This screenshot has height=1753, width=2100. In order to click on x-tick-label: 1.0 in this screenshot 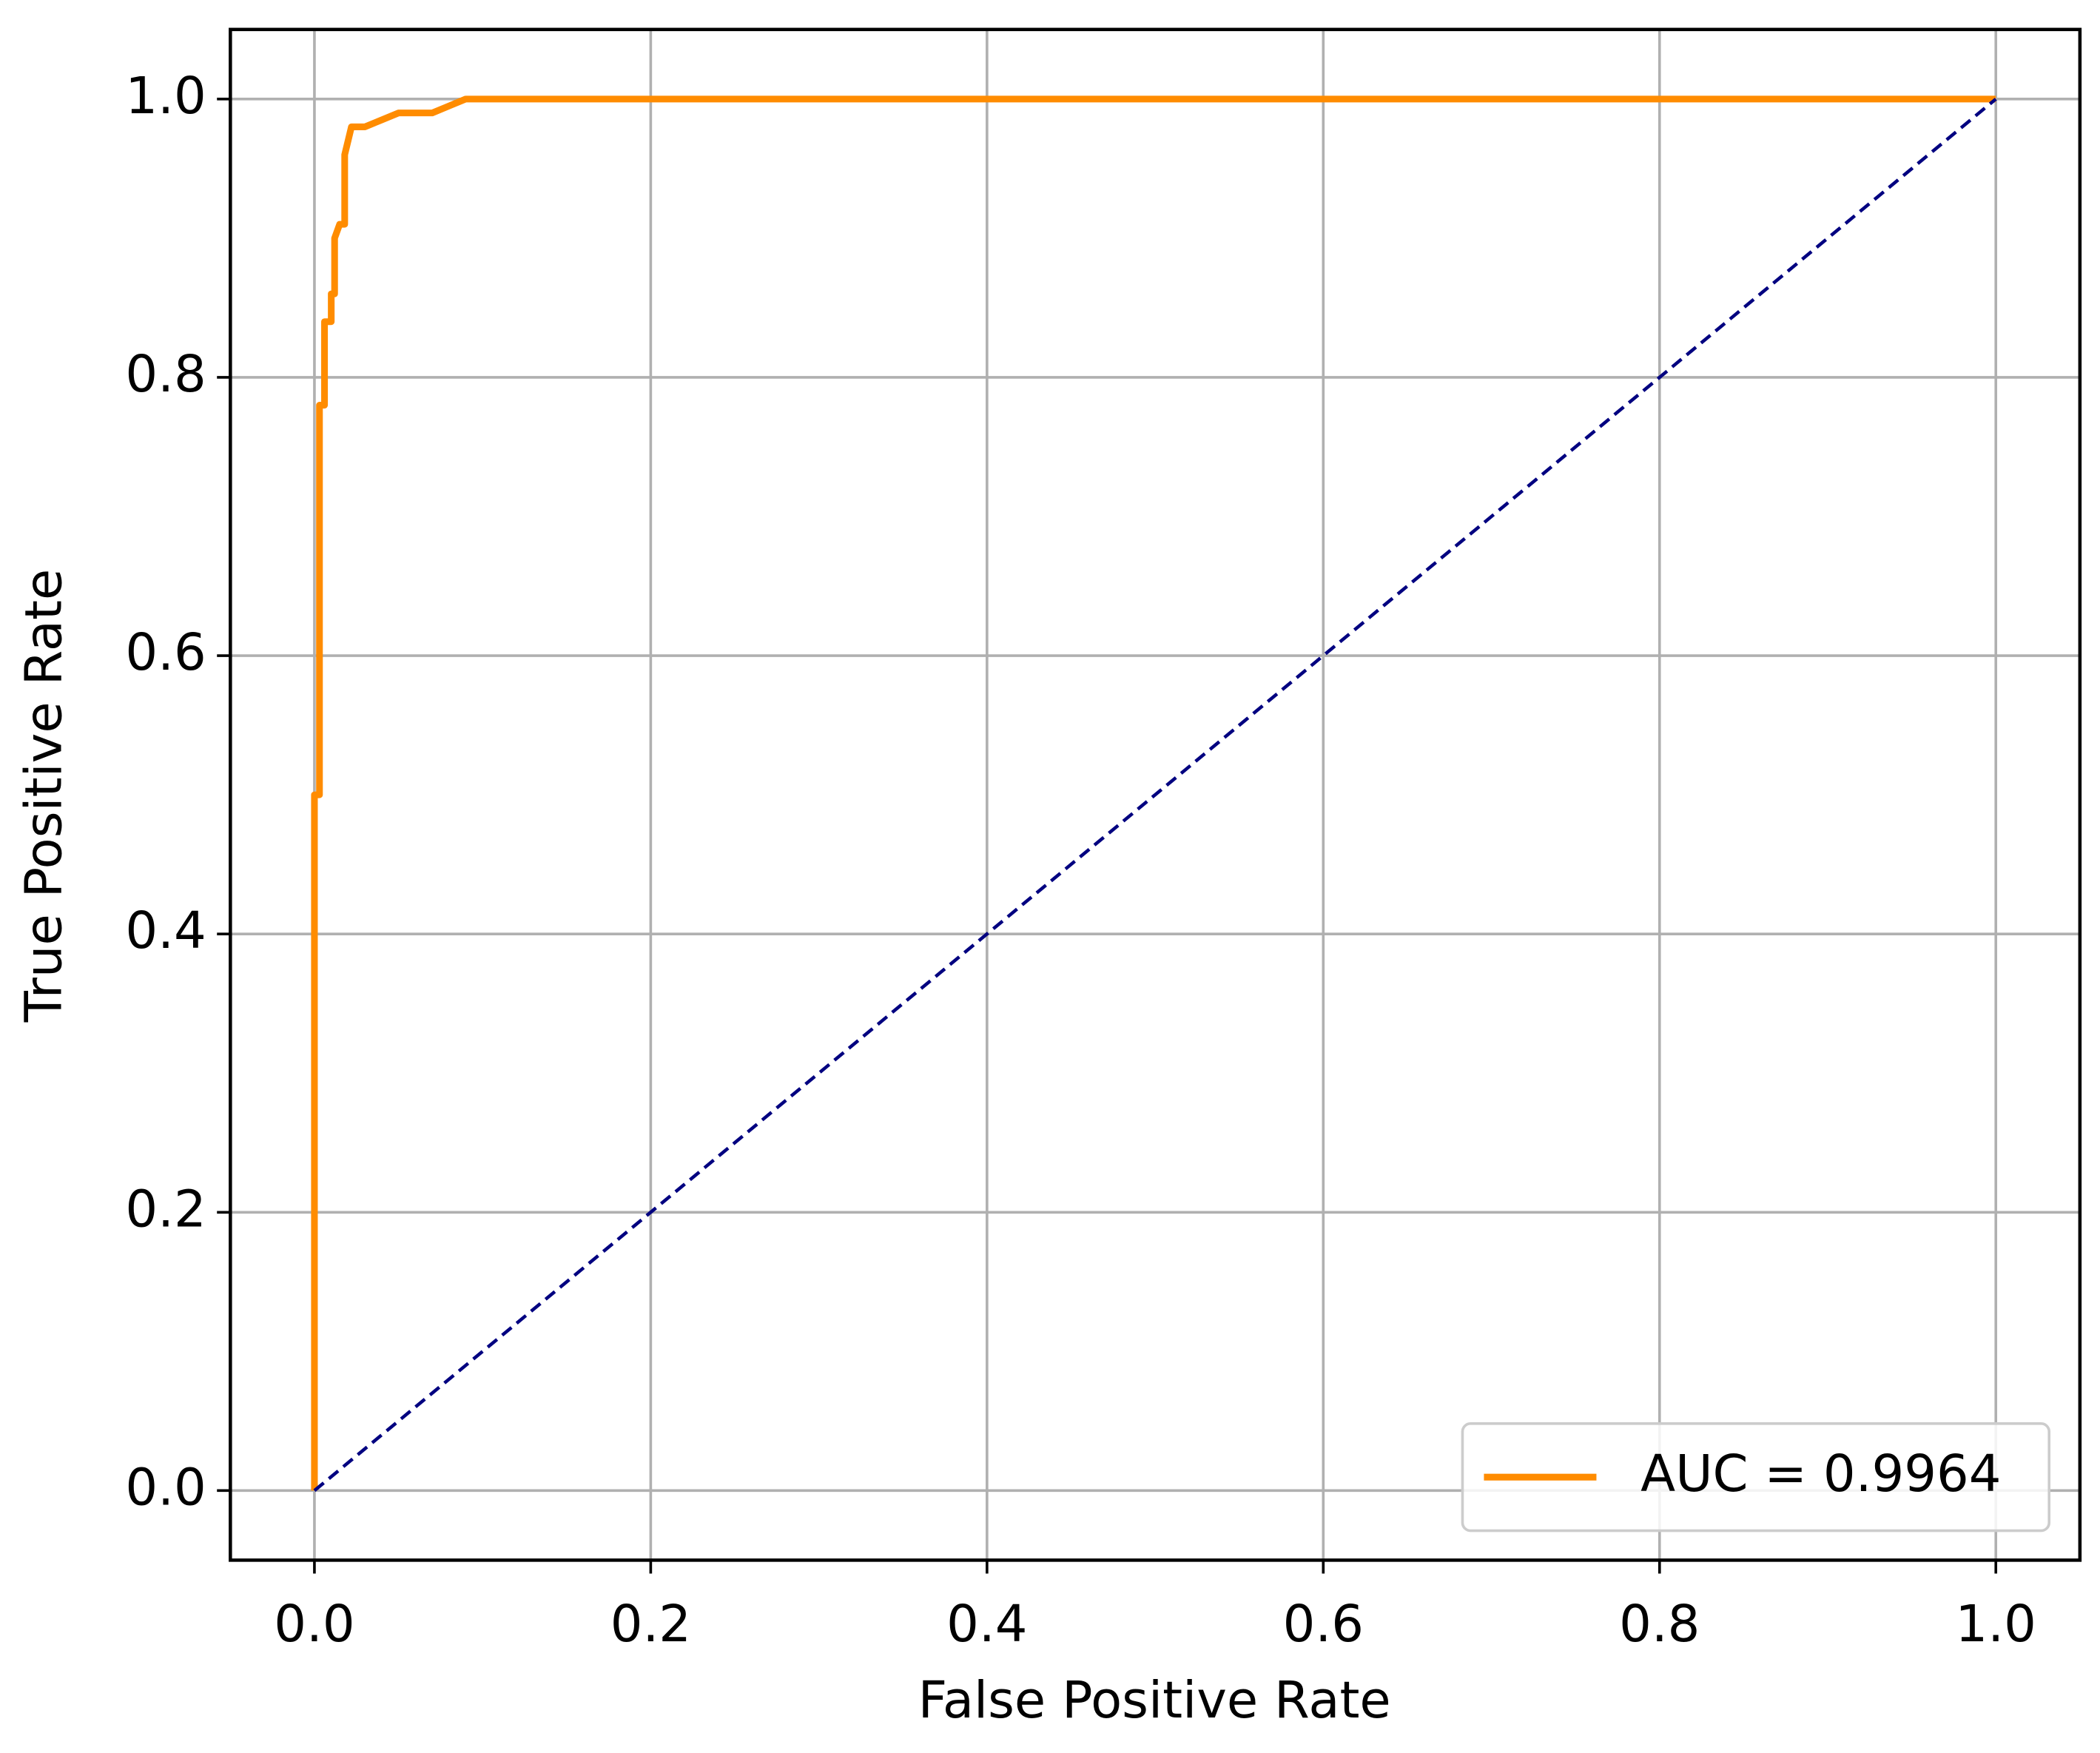, I will do `click(1996, 1624)`.